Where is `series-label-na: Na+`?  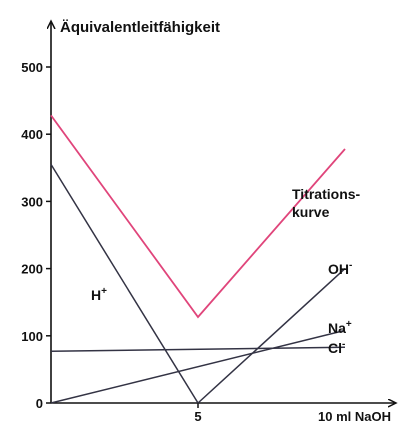 series-label-na: Na+ is located at coordinates (340, 327).